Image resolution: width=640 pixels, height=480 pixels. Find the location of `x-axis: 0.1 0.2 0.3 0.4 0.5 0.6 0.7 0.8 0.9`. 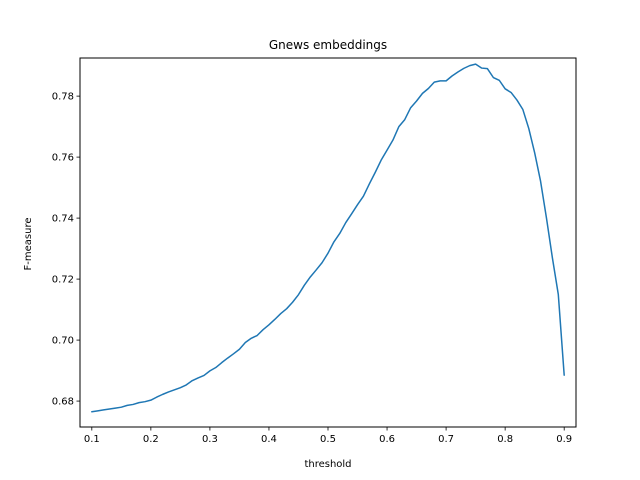

x-axis: 0.1 0.2 0.3 0.4 0.5 0.6 0.7 0.8 0.9 is located at coordinates (328, 436).